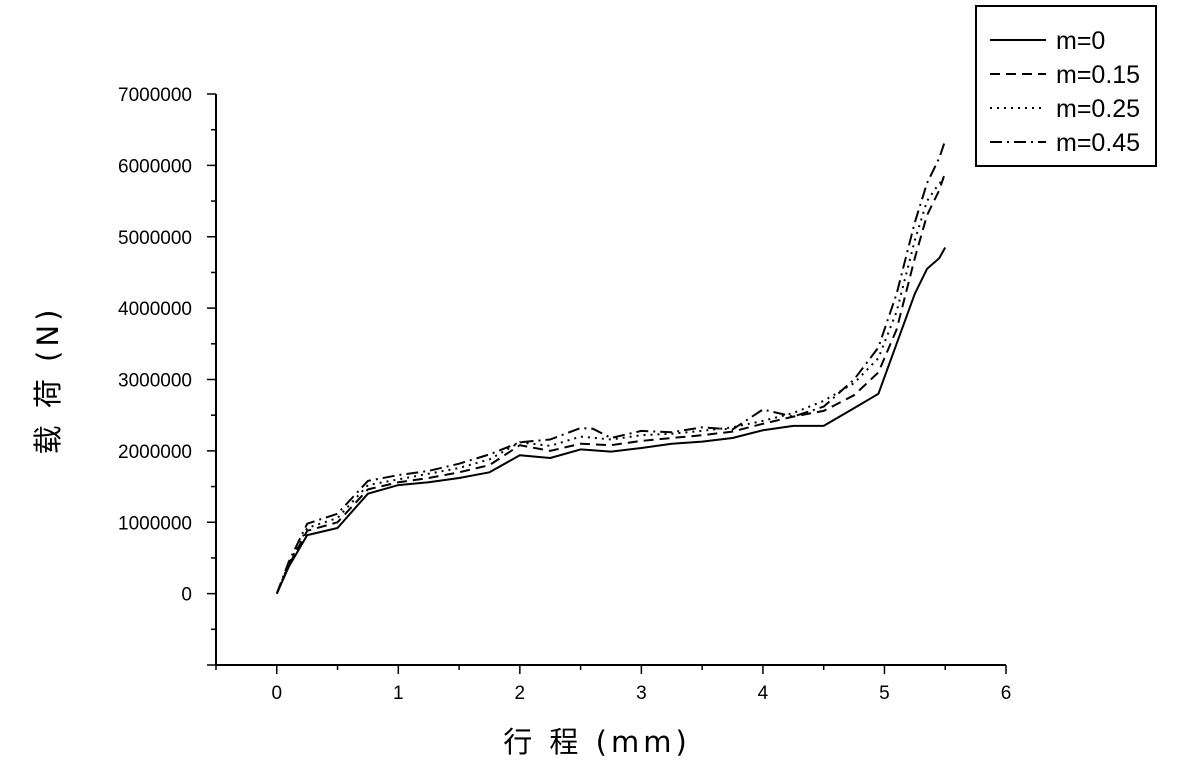  What do you see at coordinates (1098, 109) in the screenshot?
I see `legend-label: m=0.25` at bounding box center [1098, 109].